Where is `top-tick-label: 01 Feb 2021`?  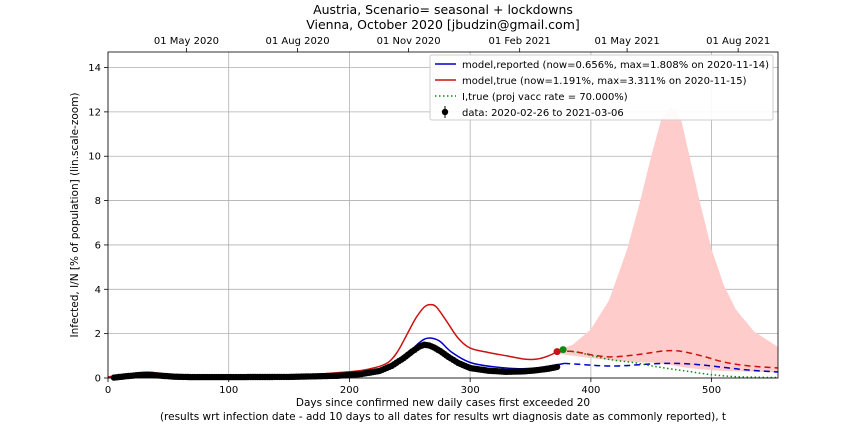 top-tick-label: 01 Feb 2021 is located at coordinates (520, 41).